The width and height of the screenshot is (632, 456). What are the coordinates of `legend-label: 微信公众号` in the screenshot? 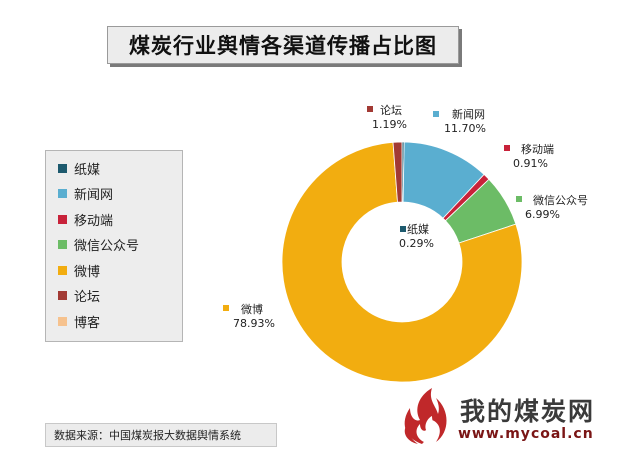 It's located at (107, 246).